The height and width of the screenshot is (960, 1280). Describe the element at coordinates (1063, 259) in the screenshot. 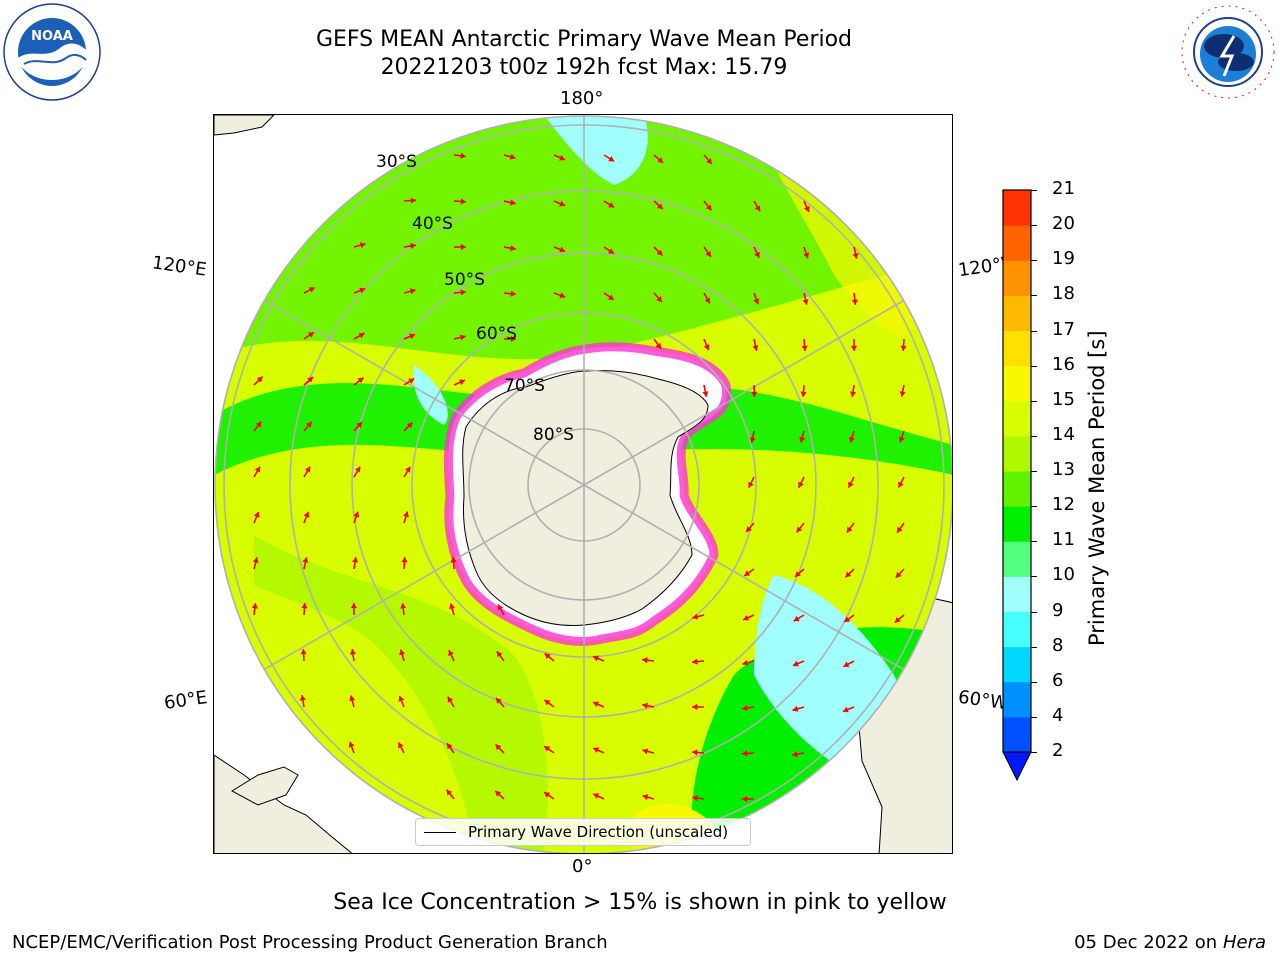

I see `colorbar-tick-label: 19` at that location.